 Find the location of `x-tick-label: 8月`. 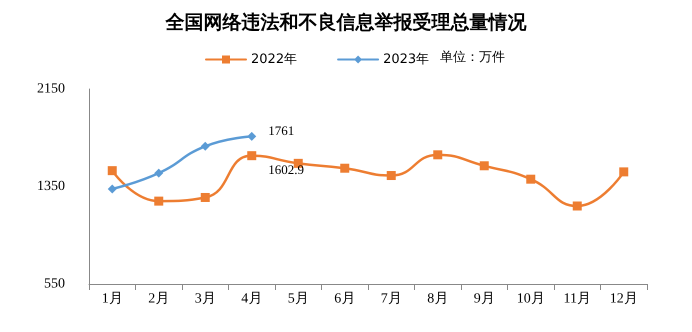

x-tick-label: 8月 is located at coordinates (437, 299).